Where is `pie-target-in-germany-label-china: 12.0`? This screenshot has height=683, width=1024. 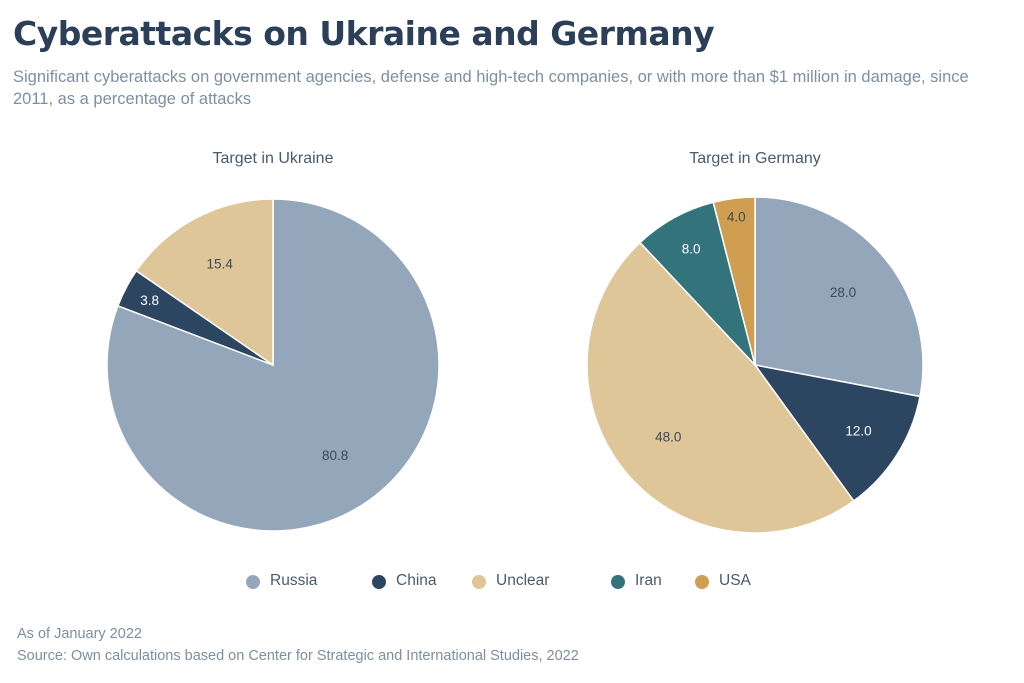
pie-target-in-germany-label-china: 12.0 is located at coordinates (858, 431).